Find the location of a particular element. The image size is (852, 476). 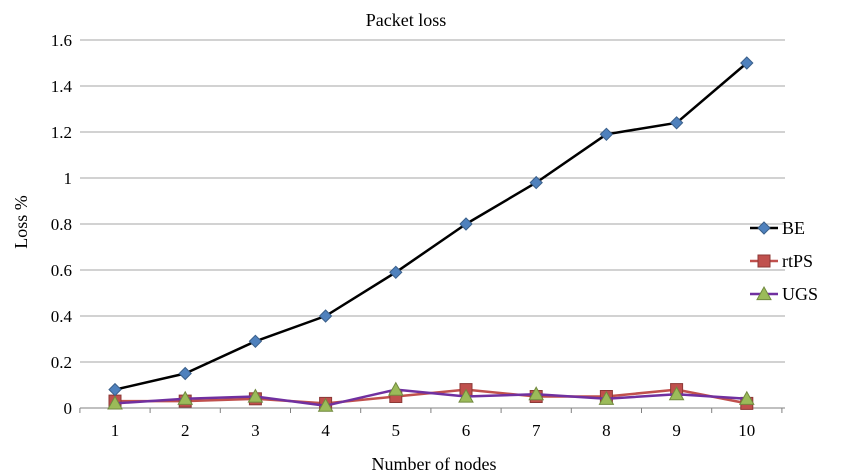

series-line-ugs is located at coordinates (430, 397).